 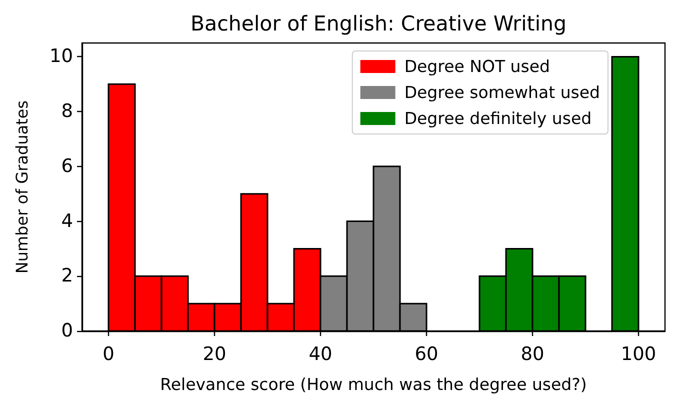 What do you see at coordinates (108, 354) in the screenshot?
I see `x-tick-label: 0` at bounding box center [108, 354].